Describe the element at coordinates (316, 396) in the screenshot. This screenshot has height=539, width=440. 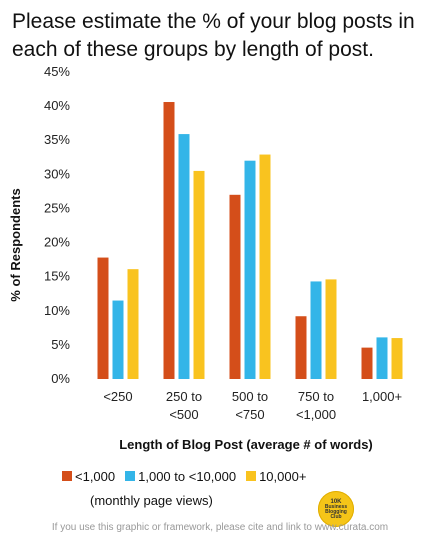
I see `x-tick-label: 750 to` at that location.